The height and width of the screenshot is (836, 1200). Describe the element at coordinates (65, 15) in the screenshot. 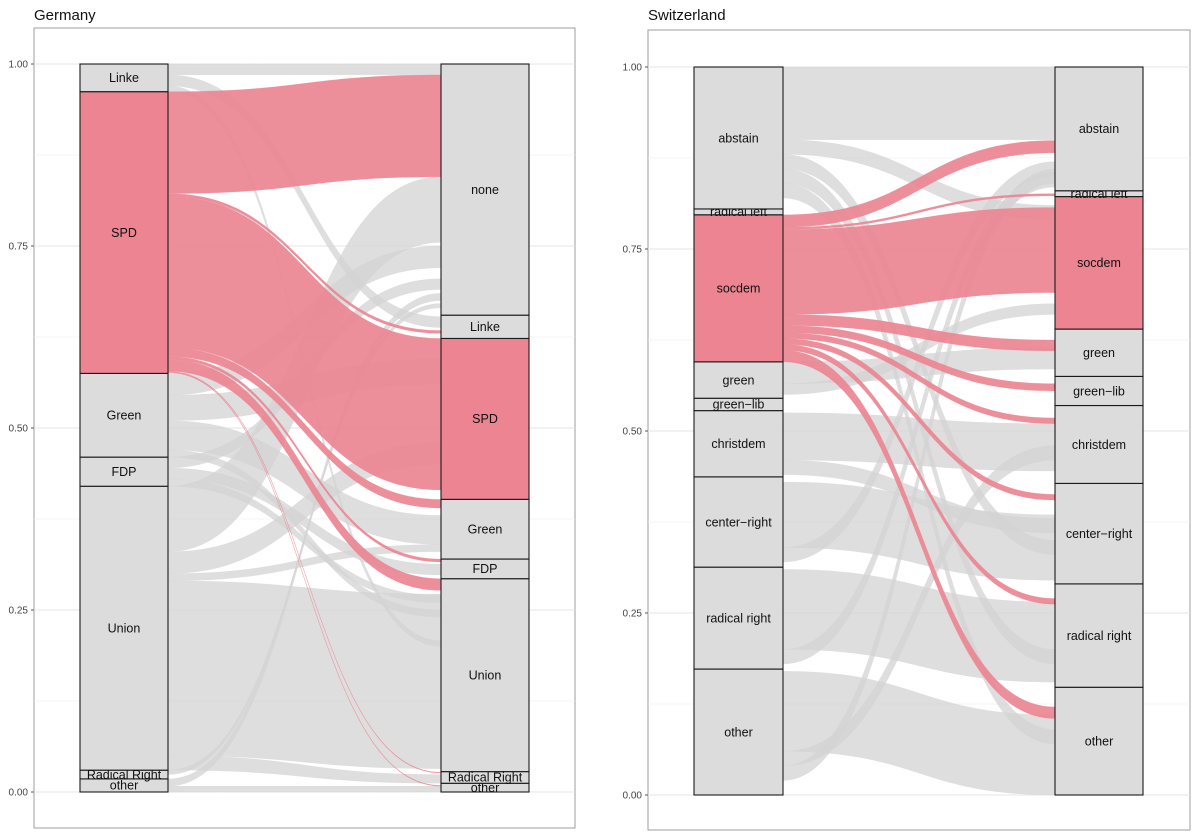

I see `panel-title: Germany` at that location.